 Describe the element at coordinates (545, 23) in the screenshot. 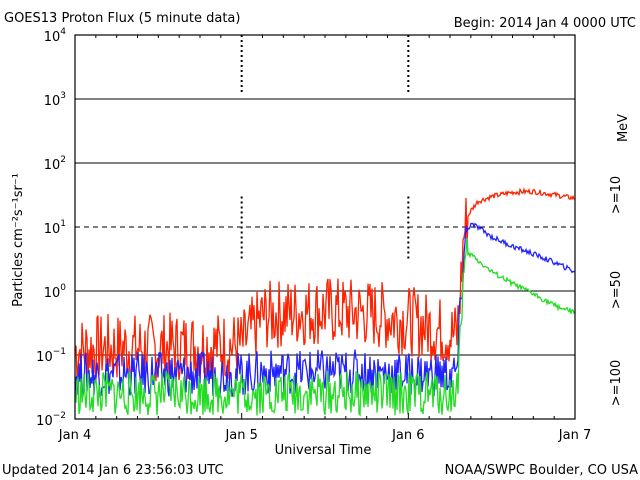

I see `begin-label: Begin: 2014 Jan 4 0000 UTC` at that location.